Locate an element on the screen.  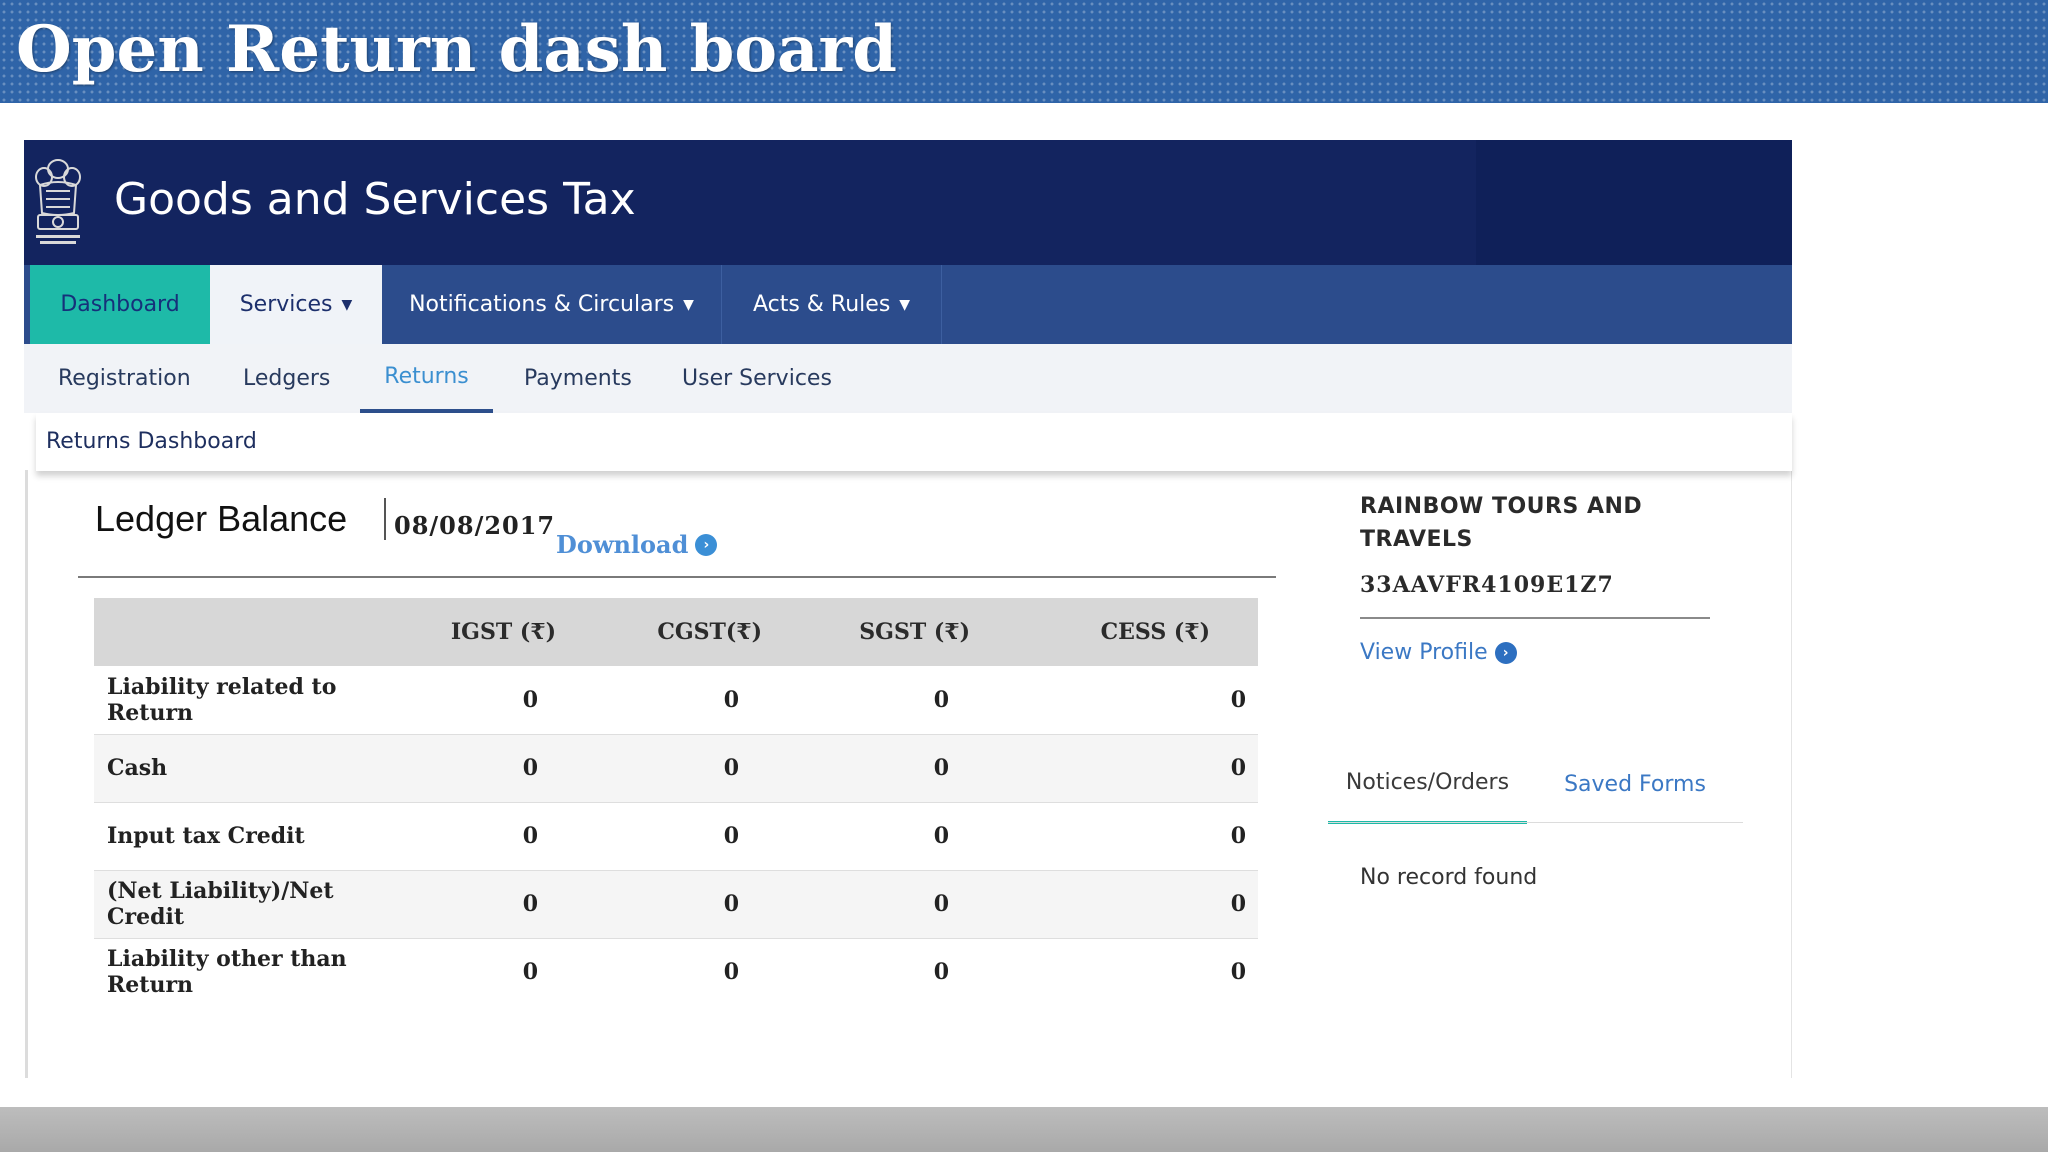
col-header-igst: IGST (₹) is located at coordinates (503, 632).